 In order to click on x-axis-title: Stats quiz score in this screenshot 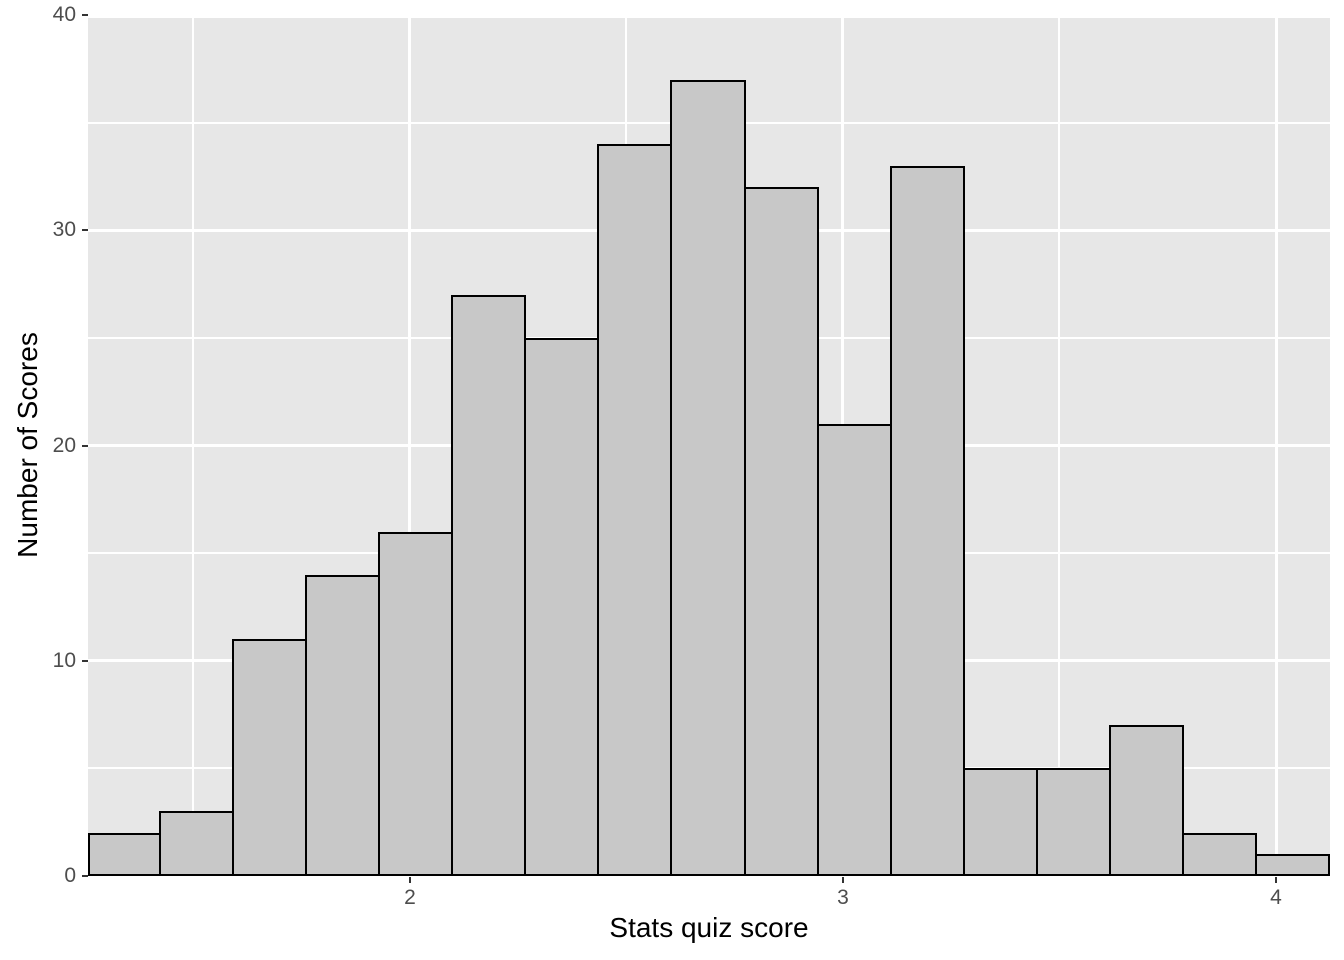, I will do `click(709, 927)`.